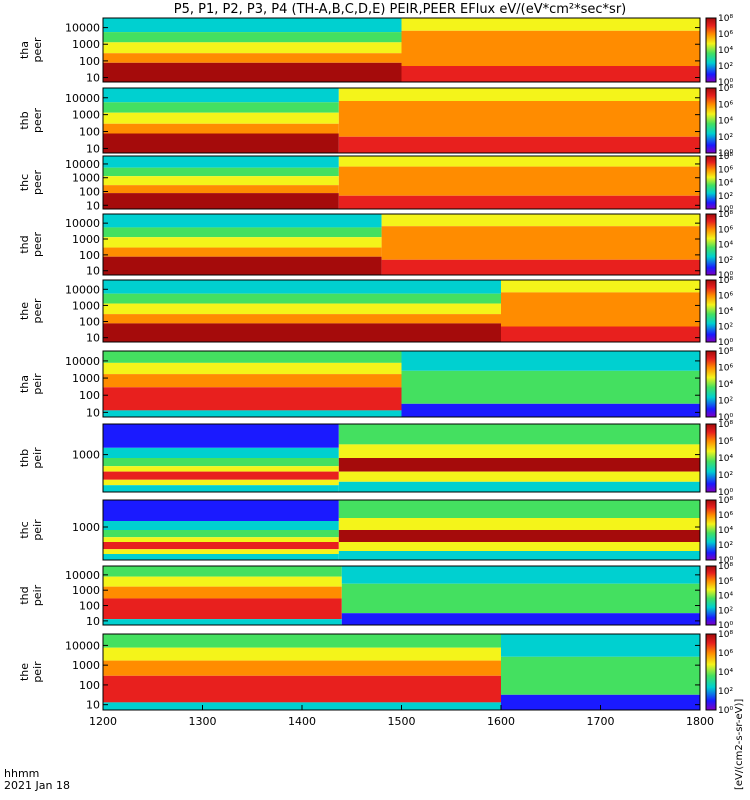  What do you see at coordinates (739, 744) in the screenshot?
I see `colorbar-unit-label: [eV/(cm2-s-sr-eV)]` at bounding box center [739, 744].